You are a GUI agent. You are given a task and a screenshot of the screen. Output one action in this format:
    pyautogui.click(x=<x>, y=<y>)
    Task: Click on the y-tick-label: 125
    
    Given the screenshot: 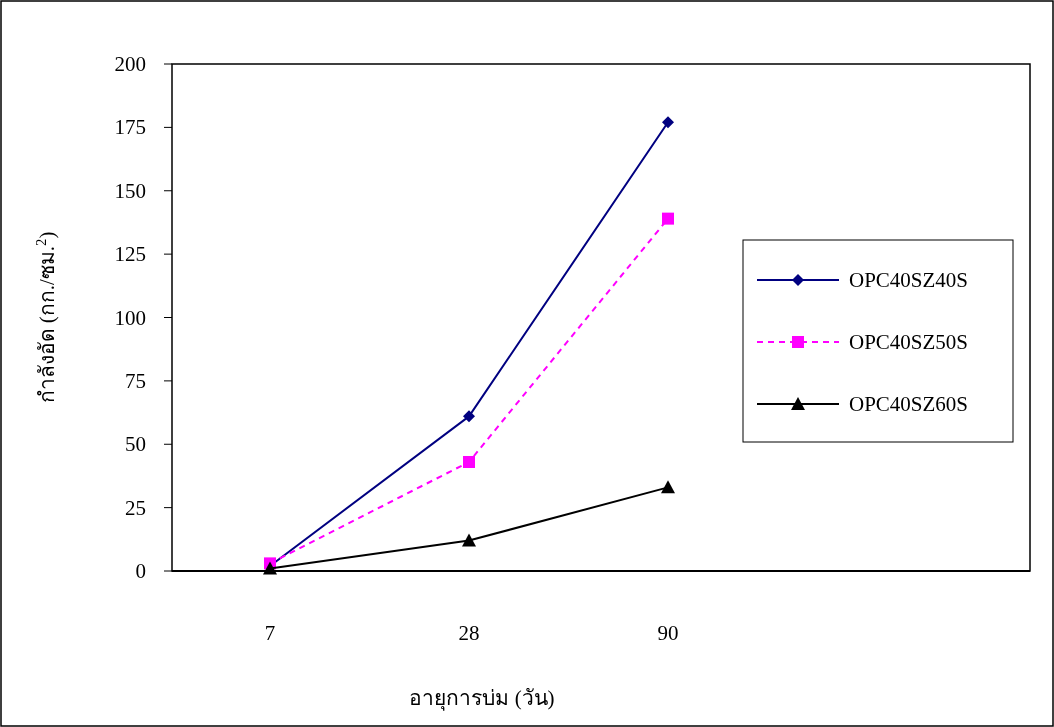 What is the action you would take?
    pyautogui.click(x=130, y=254)
    